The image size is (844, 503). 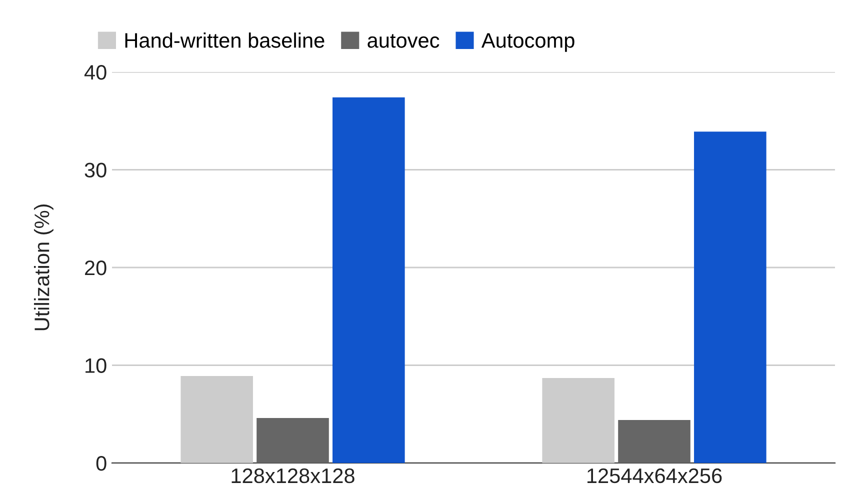 What do you see at coordinates (224, 40) in the screenshot?
I see `legend-label: Hand-written baseline` at bounding box center [224, 40].